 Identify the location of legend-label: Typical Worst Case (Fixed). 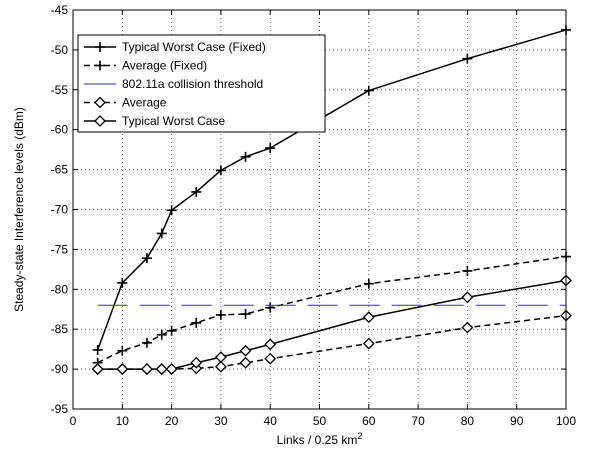
(194, 47).